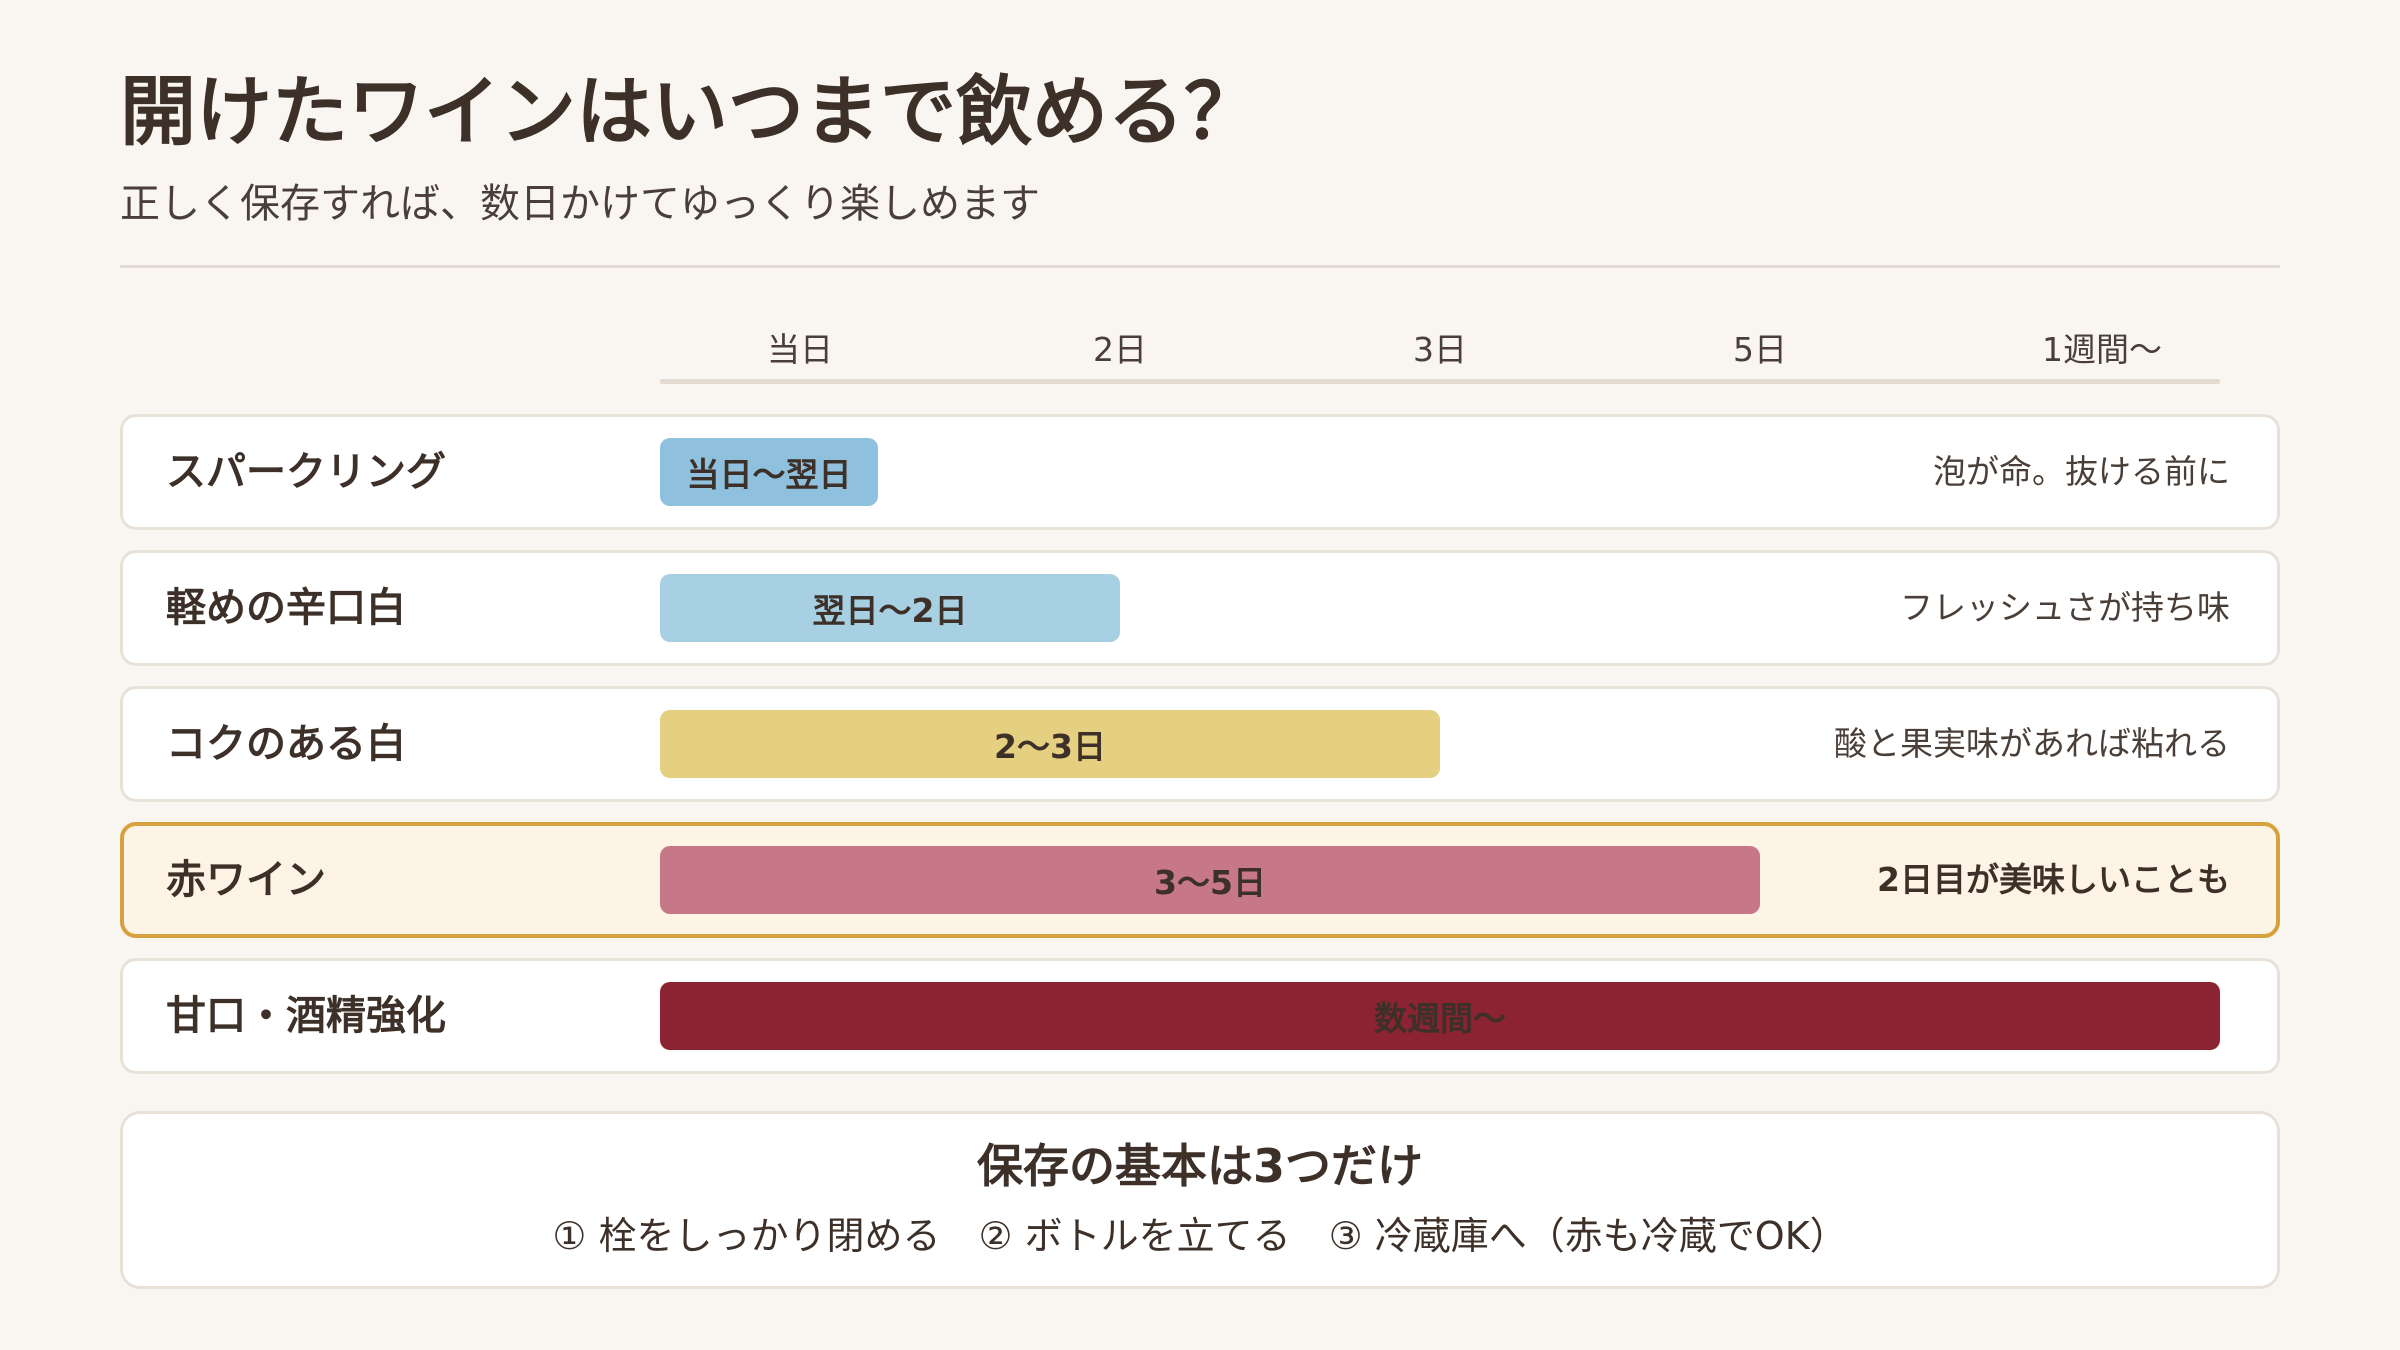 This screenshot has height=1350, width=2400. I want to click on storage-tips-box, so click(1200, 1200).